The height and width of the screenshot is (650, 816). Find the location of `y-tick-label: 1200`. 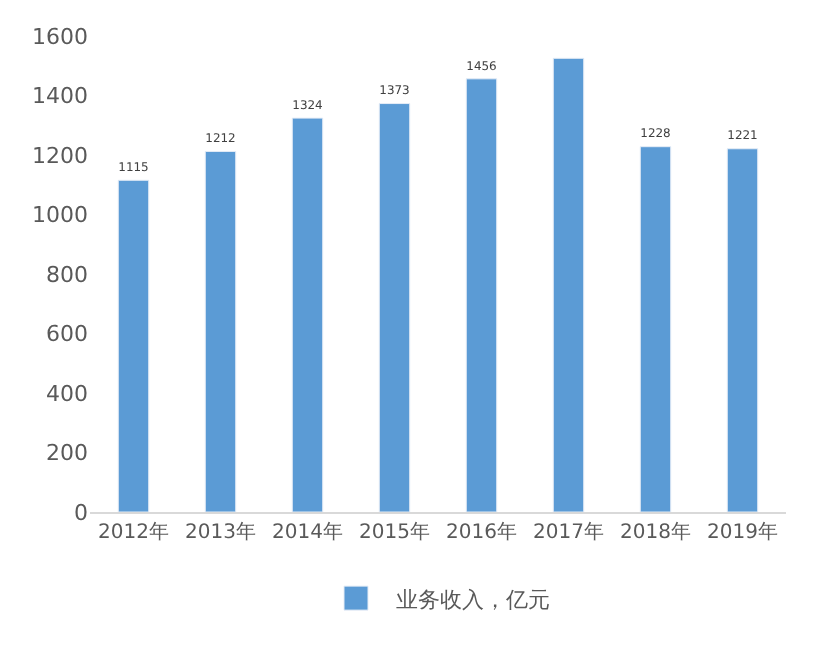

y-tick-label: 1200 is located at coordinates (60, 155).